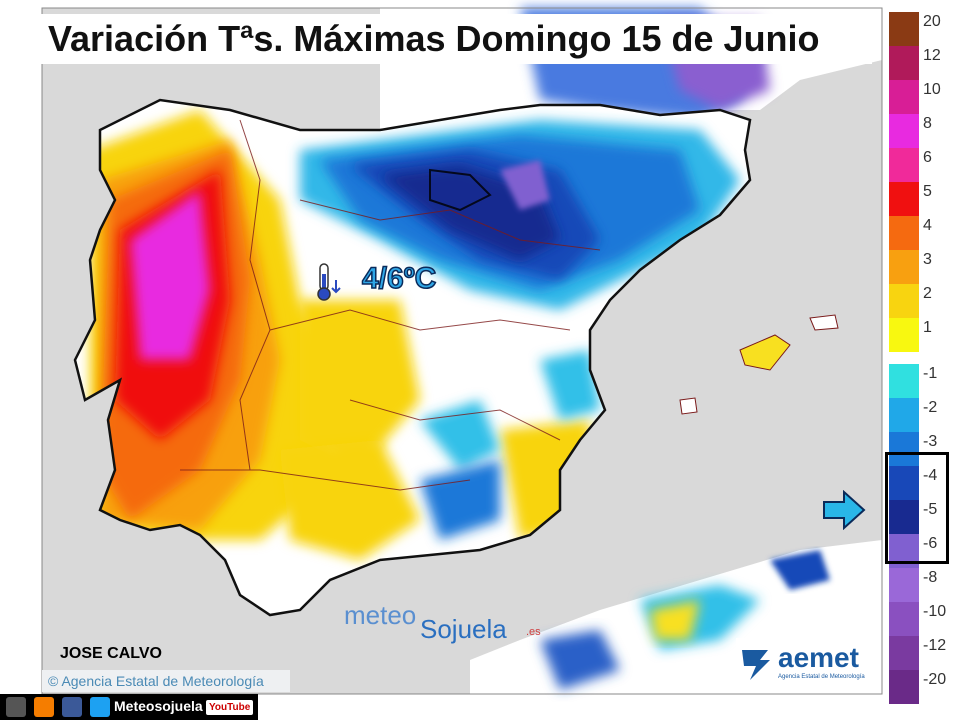  What do you see at coordinates (930, 509) in the screenshot?
I see `legend-label: -5` at bounding box center [930, 509].